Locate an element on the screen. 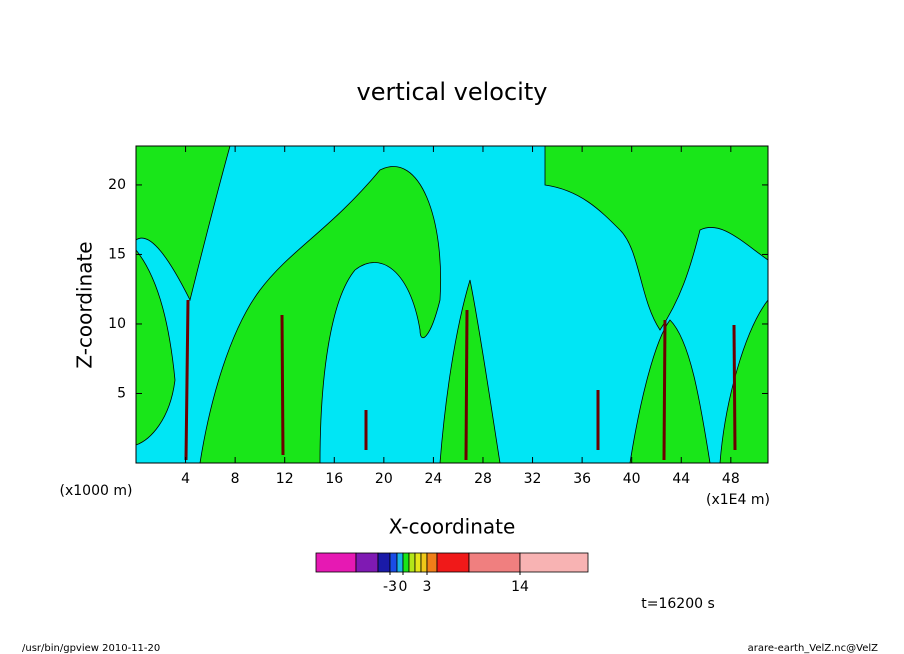 The image size is (904, 654). y-axis-title: Z-coordinate is located at coordinates (85, 304).